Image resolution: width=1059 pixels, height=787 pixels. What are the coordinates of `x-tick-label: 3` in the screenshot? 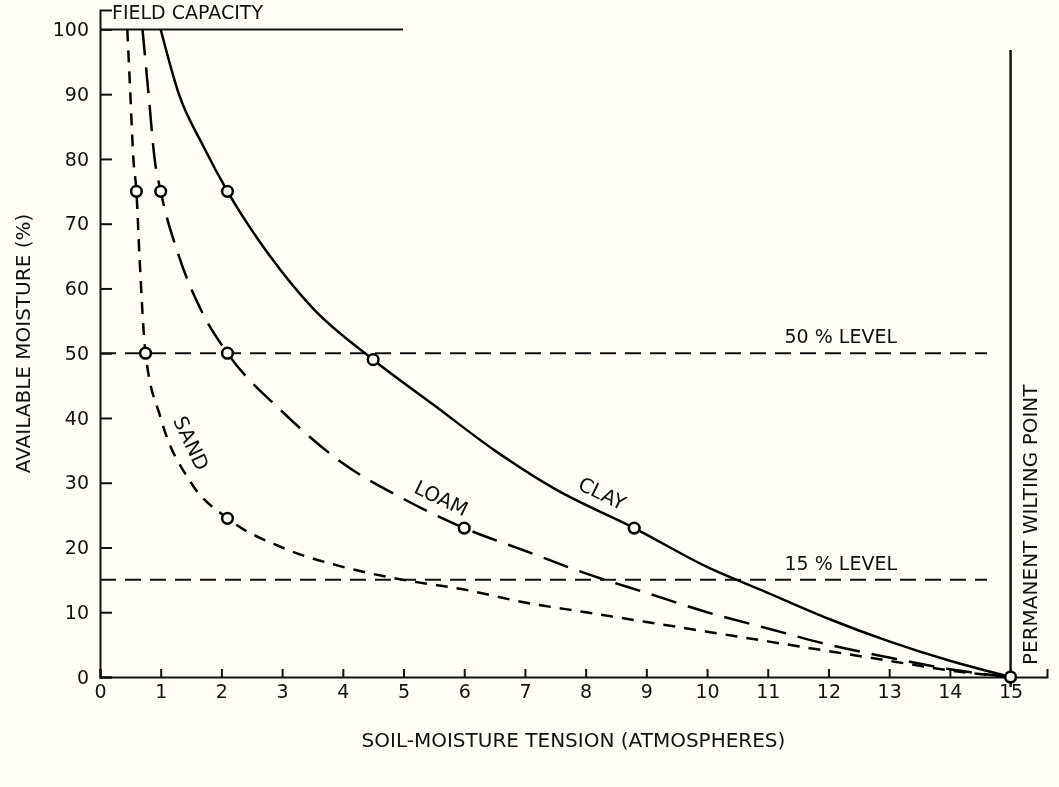 It's located at (282, 691).